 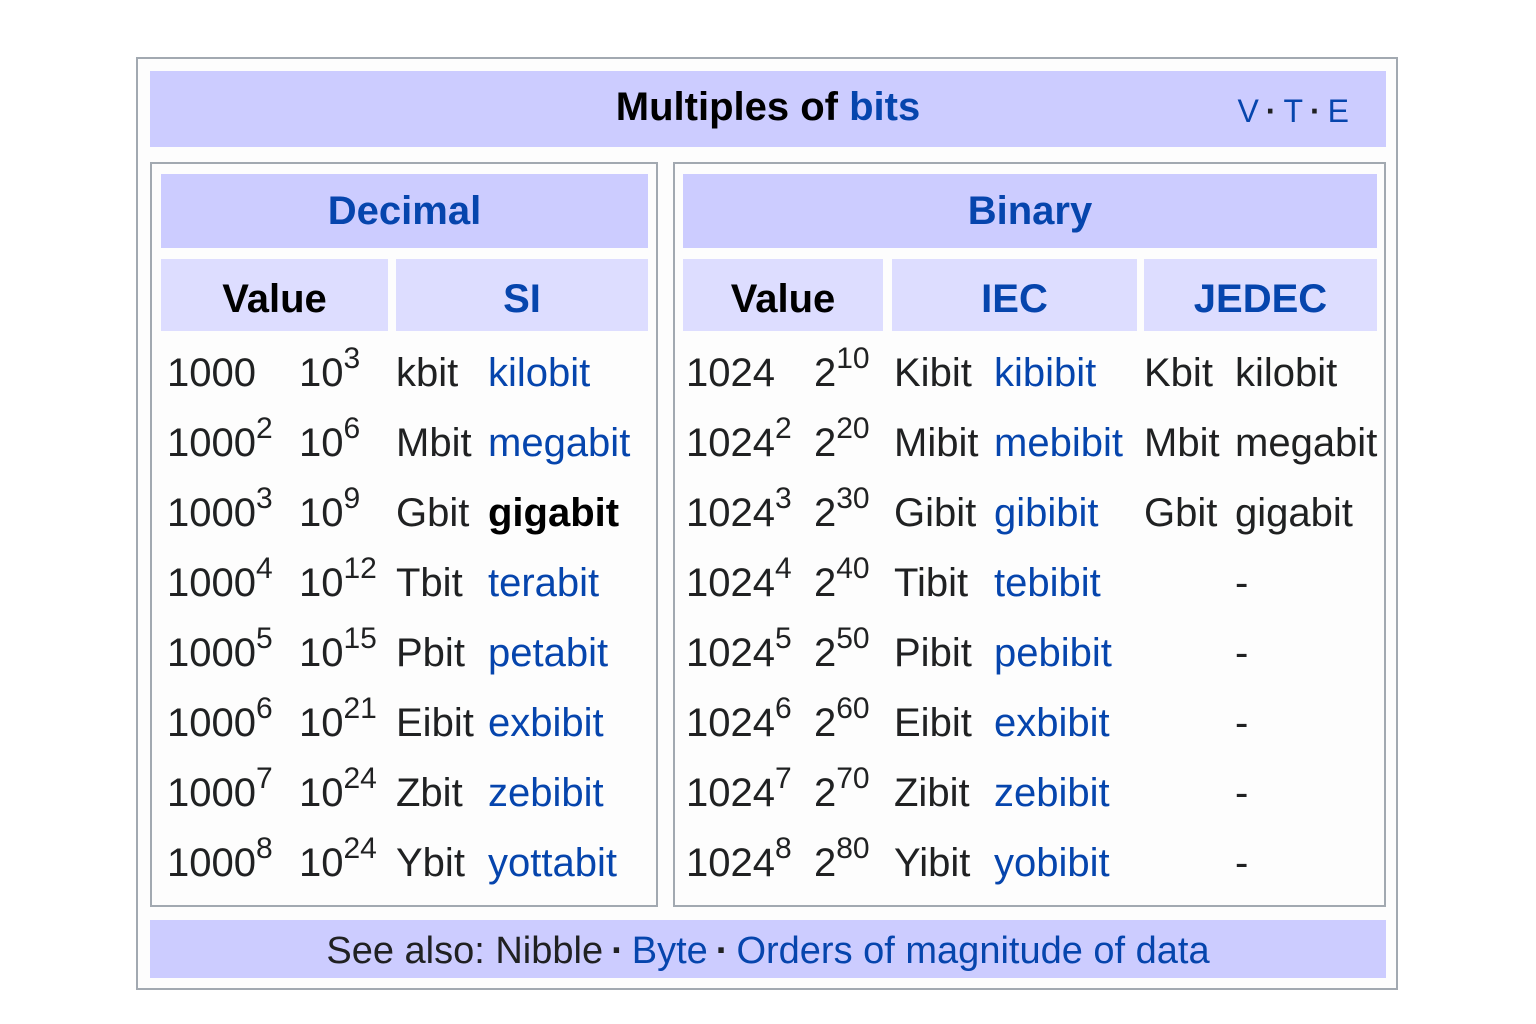 What do you see at coordinates (548, 653) in the screenshot?
I see `si-name-link: petabit` at bounding box center [548, 653].